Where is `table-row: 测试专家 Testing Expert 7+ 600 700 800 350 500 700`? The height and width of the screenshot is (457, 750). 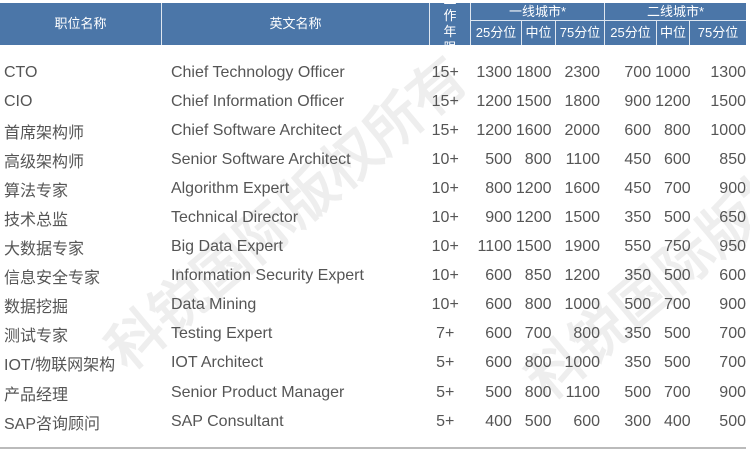
table-row: 测试专家 Testing Expert 7+ 600 700 800 350 500 700 is located at coordinates (375, 334).